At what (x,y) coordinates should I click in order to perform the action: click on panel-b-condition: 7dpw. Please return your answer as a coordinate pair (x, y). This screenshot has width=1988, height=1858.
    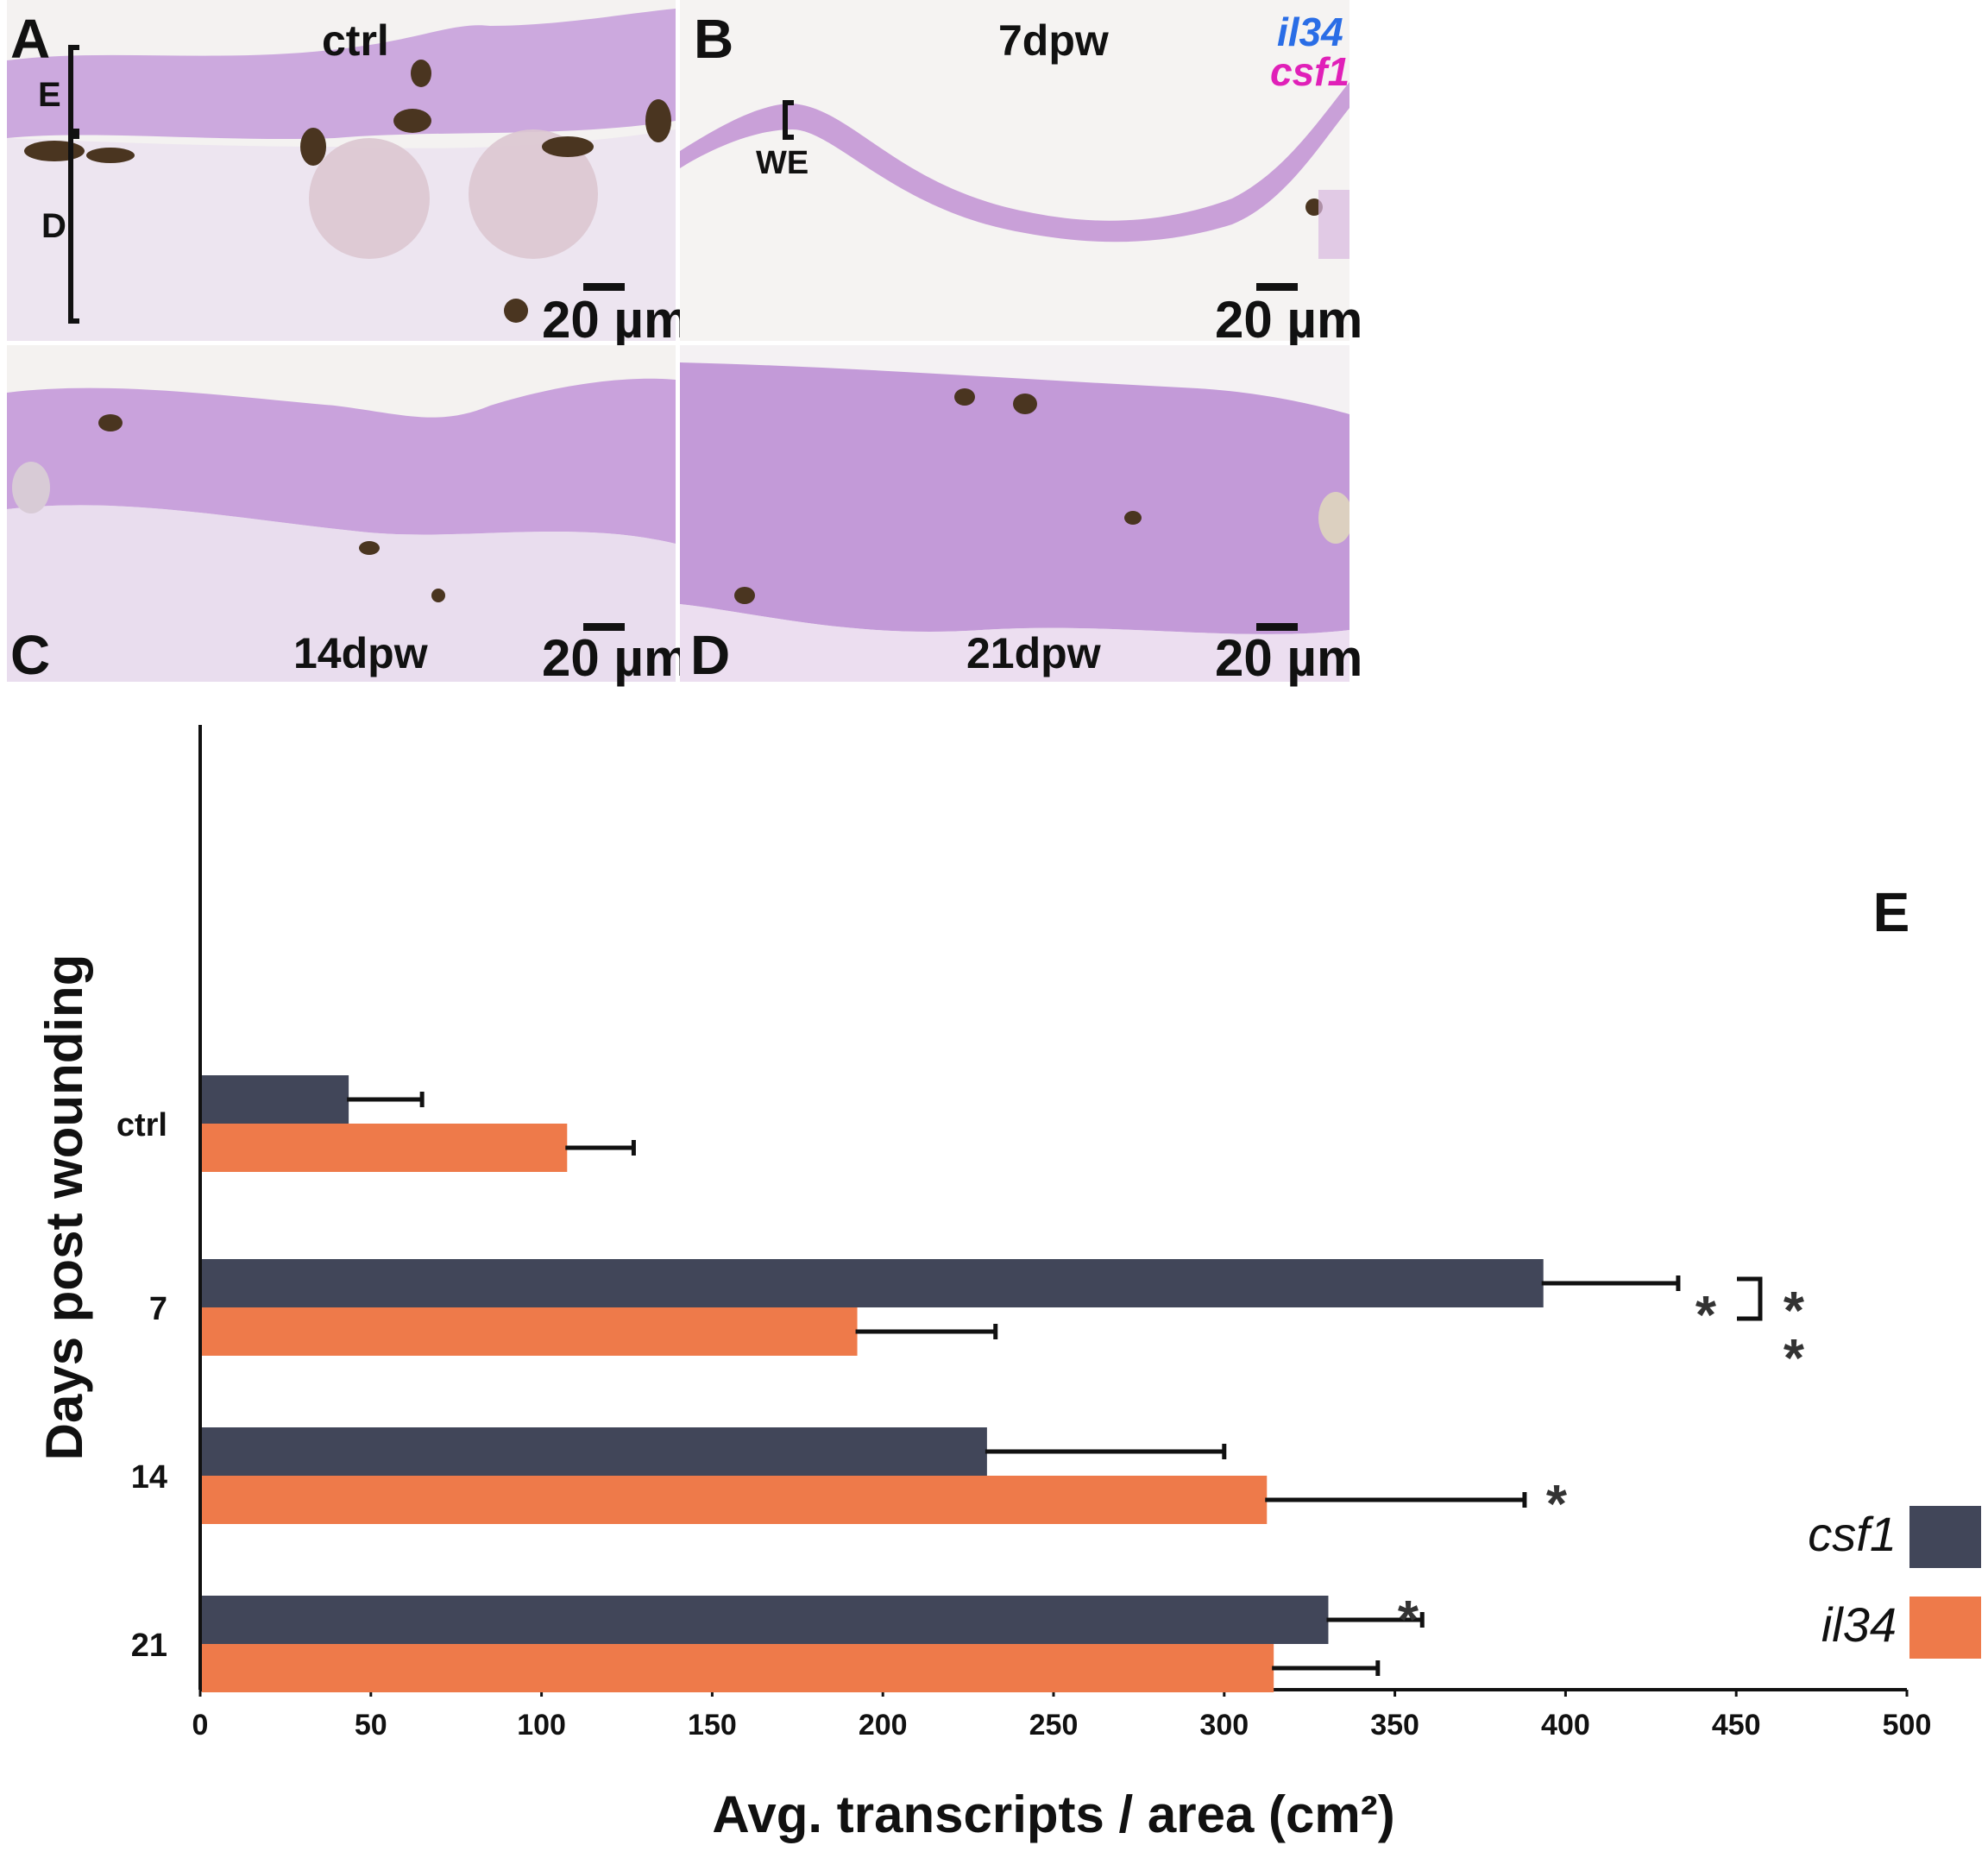
    Looking at the image, I should click on (1053, 41).